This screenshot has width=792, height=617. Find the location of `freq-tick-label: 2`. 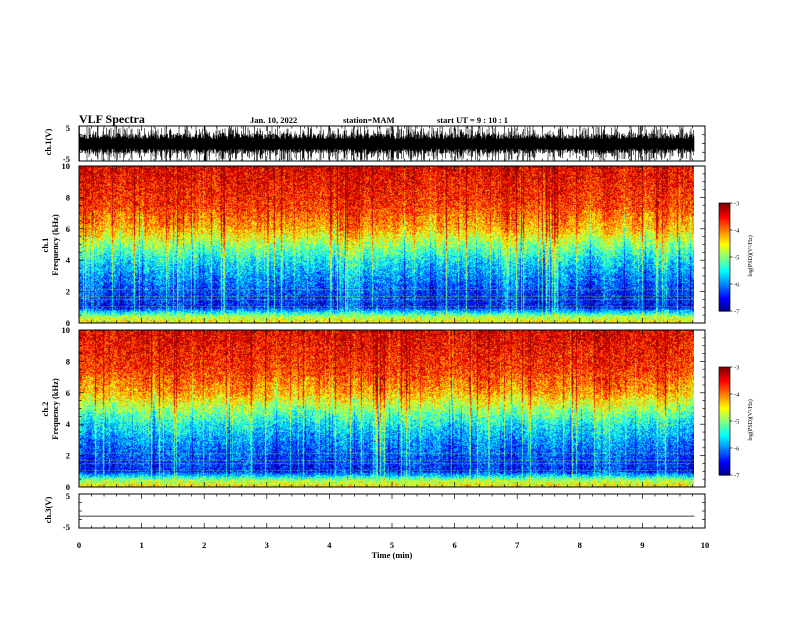

freq-tick-label: 2 is located at coordinates (68, 292).